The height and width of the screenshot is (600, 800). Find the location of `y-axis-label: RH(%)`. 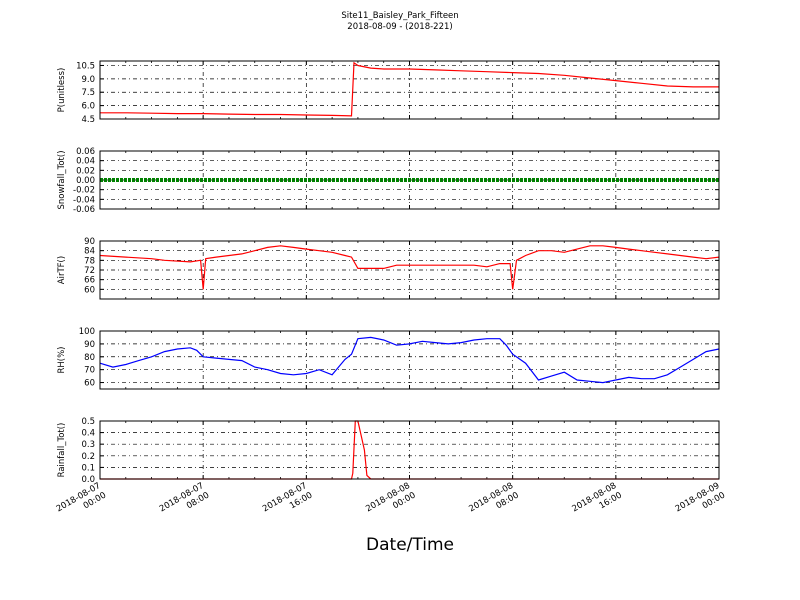

y-axis-label: RH(%) is located at coordinates (62, 359).